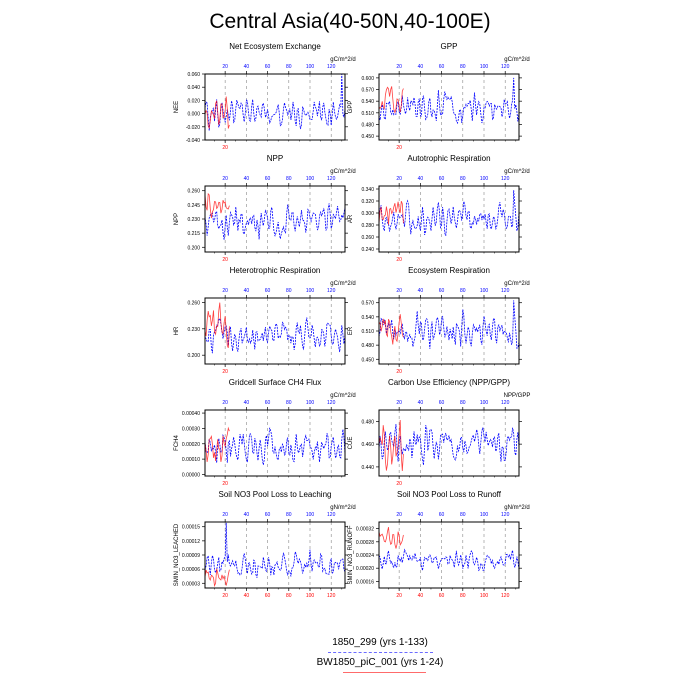 Image resolution: width=700 pixels, height=700 pixels. What do you see at coordinates (289, 596) in the screenshot?
I see `panel-9-bottom-tick-label: 80` at bounding box center [289, 596].